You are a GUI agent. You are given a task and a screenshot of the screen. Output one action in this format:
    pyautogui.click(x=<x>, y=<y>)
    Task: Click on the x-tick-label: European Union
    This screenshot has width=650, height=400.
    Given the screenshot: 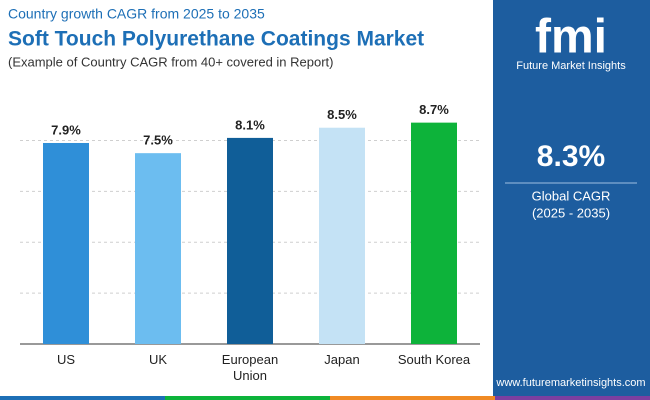 What is the action you would take?
    pyautogui.click(x=250, y=367)
    